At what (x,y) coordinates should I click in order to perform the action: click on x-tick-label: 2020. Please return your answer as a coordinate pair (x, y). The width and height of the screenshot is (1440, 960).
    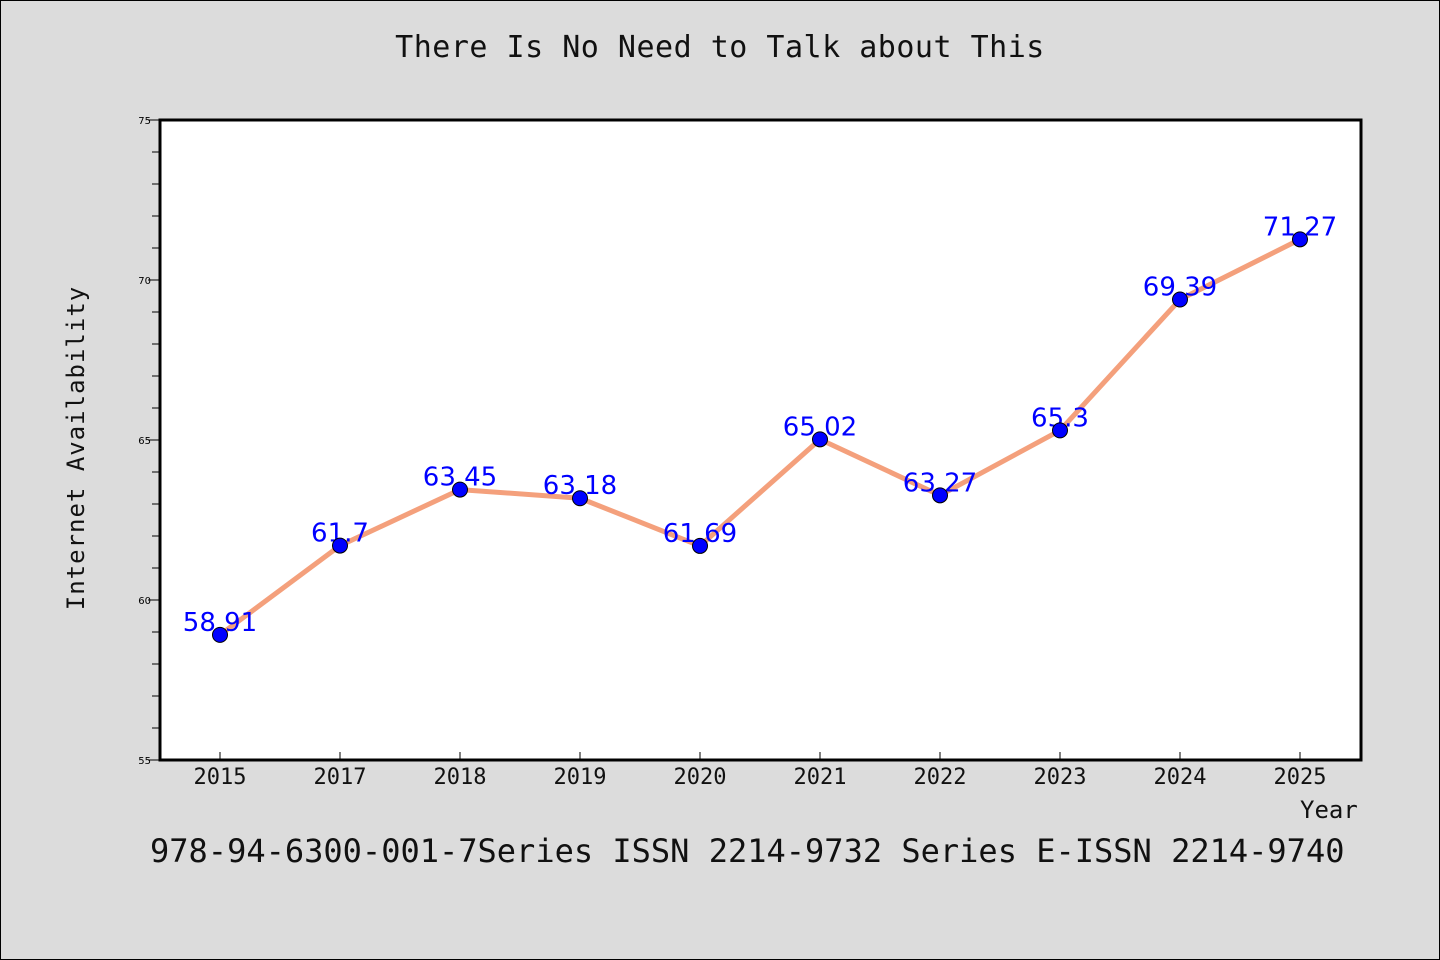
    Looking at the image, I should click on (700, 777).